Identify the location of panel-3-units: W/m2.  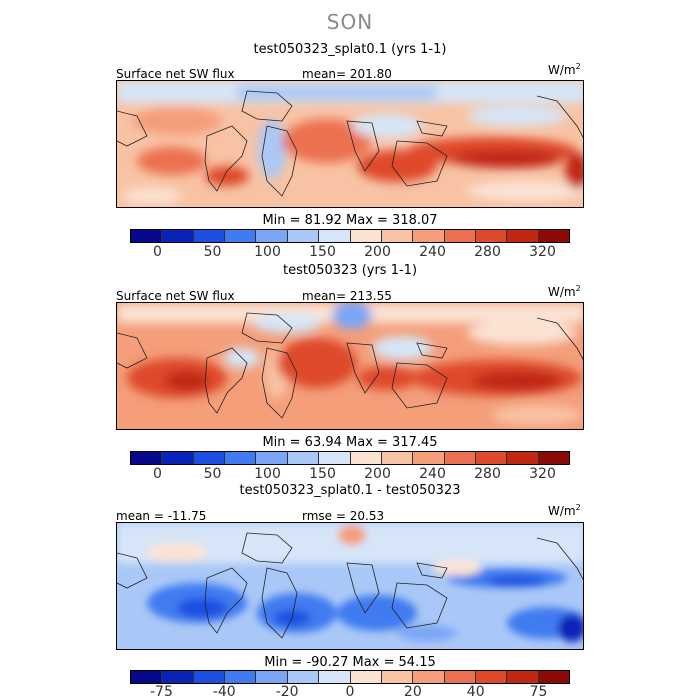
(564, 510).